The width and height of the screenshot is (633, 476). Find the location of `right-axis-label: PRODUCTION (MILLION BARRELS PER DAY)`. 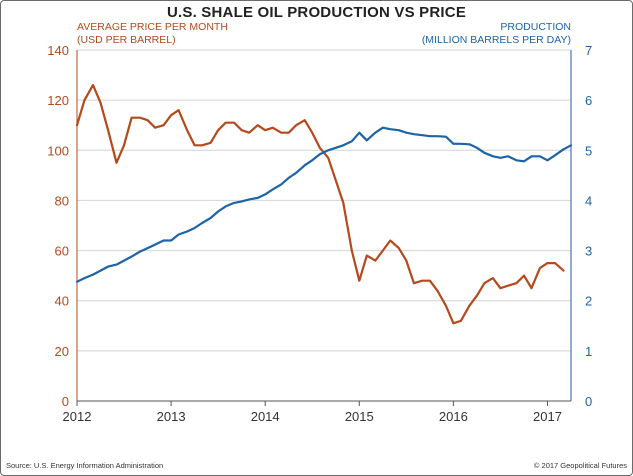

right-axis-label: PRODUCTION (MILLION BARRELS PER DAY) is located at coordinates (496, 34).